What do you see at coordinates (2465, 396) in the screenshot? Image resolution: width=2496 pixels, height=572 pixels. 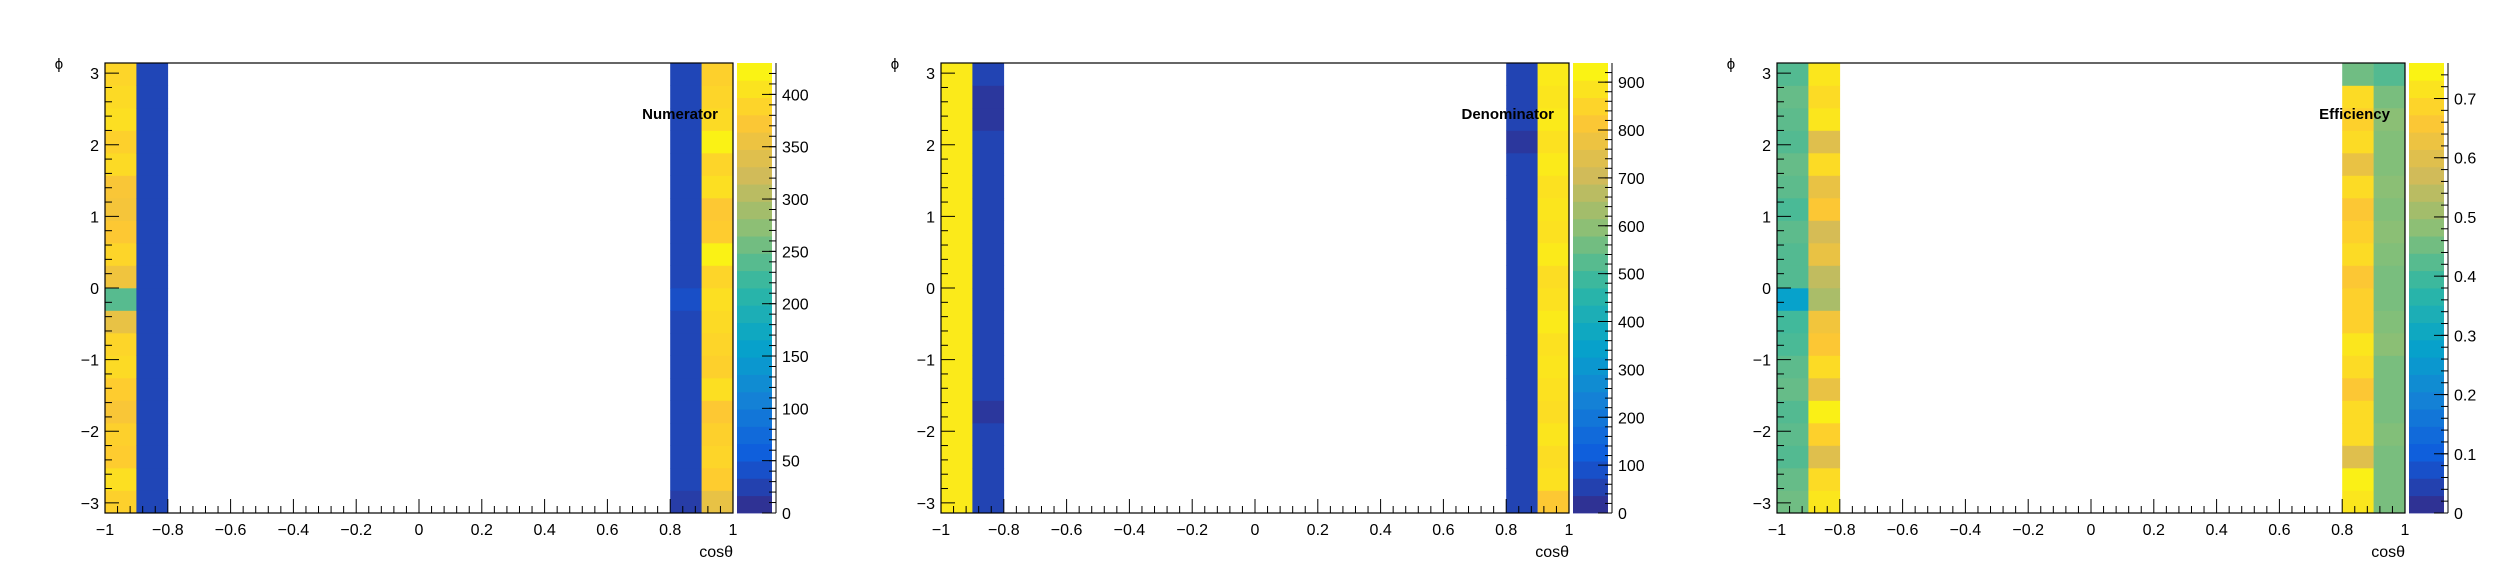 I see `z-tick-label: 0.2` at bounding box center [2465, 396].